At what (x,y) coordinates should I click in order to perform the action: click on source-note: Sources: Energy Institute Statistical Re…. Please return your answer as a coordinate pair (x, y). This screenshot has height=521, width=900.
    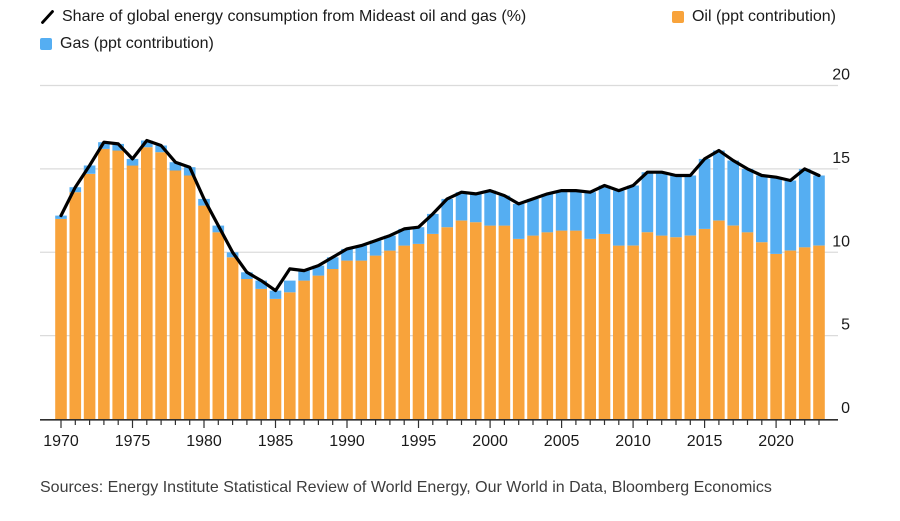
    Looking at the image, I should click on (406, 487).